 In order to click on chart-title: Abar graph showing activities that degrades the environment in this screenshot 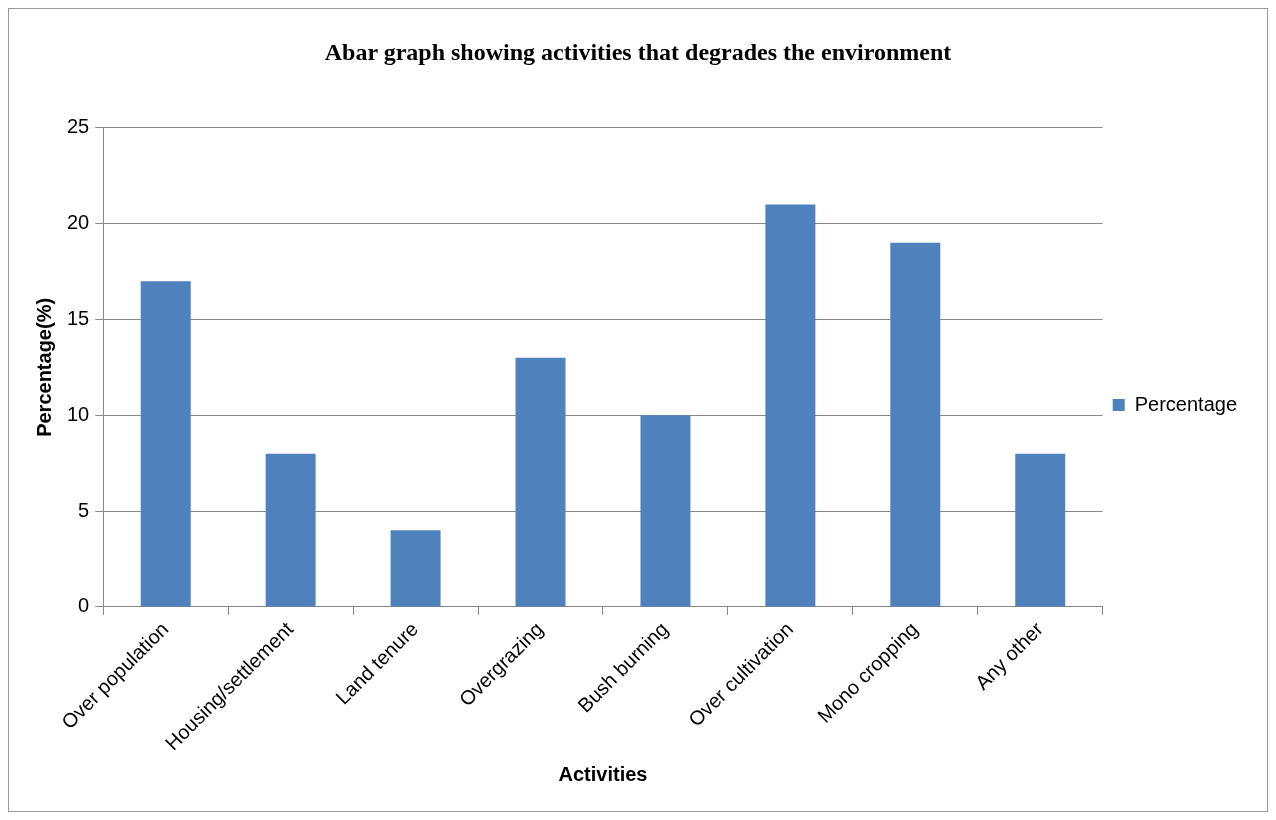, I will do `click(638, 51)`.